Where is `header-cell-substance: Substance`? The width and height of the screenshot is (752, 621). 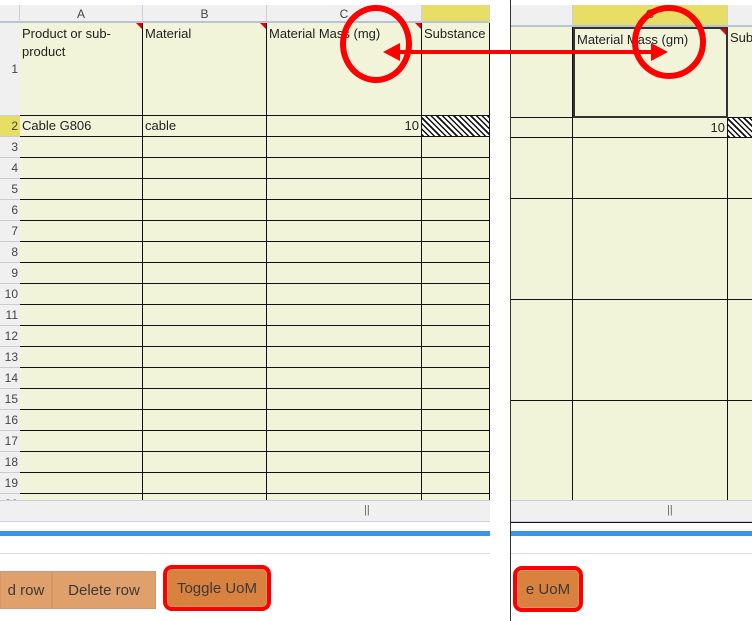 header-cell-substance: Substance is located at coordinates (456, 69).